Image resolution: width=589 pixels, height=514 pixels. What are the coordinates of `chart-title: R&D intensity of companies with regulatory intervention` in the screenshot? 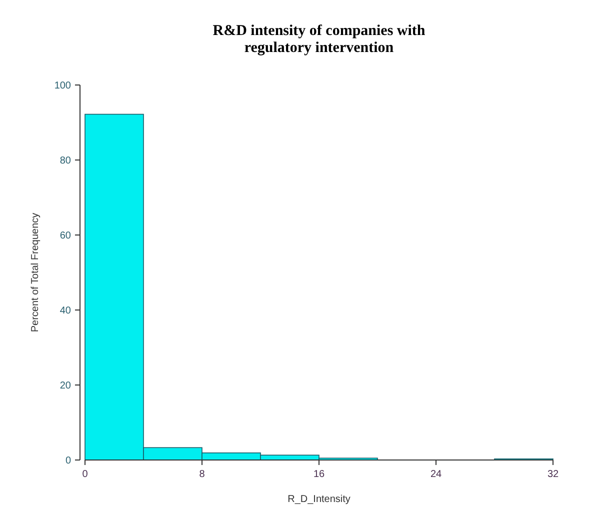 It's located at (319, 39).